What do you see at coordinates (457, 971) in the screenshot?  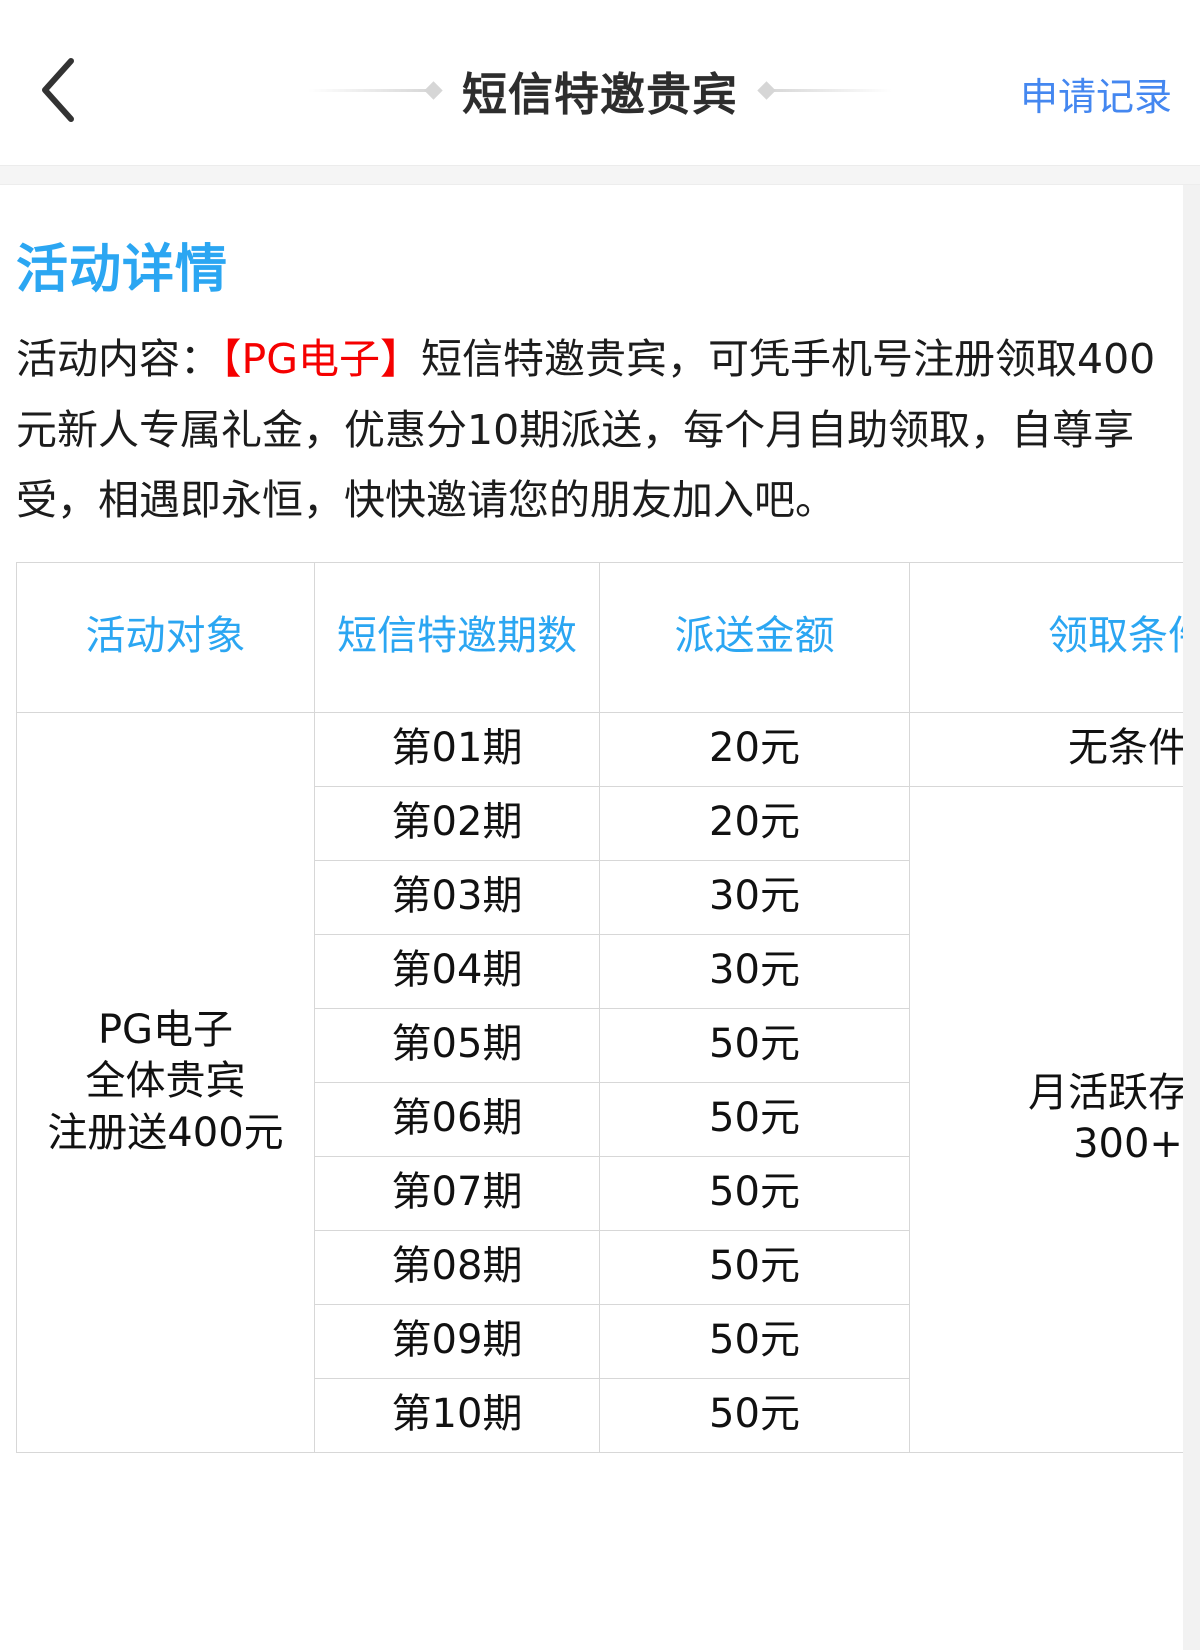 I see `cell-period: 第04期` at bounding box center [457, 971].